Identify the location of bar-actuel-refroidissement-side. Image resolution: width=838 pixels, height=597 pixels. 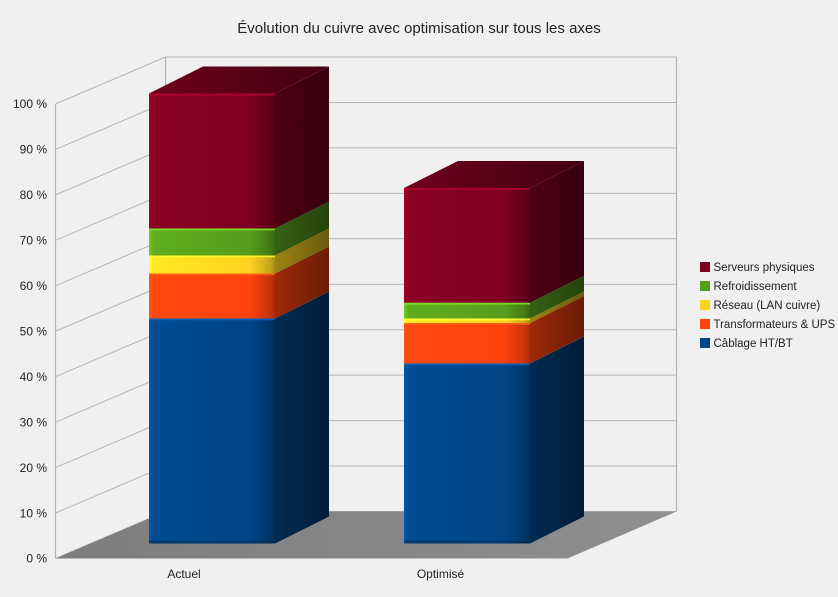
(302, 228).